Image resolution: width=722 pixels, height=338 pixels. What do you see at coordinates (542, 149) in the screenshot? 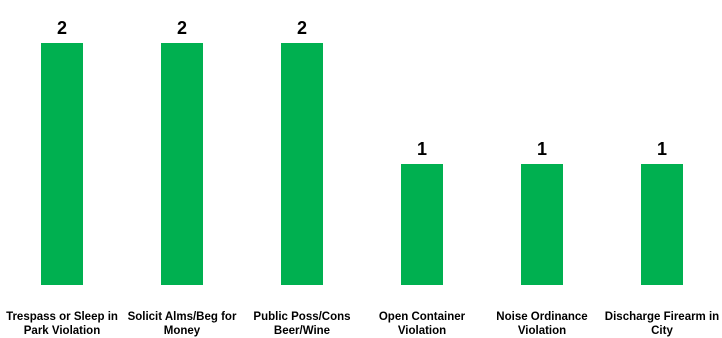
I see `data-label-4: 1` at bounding box center [542, 149].